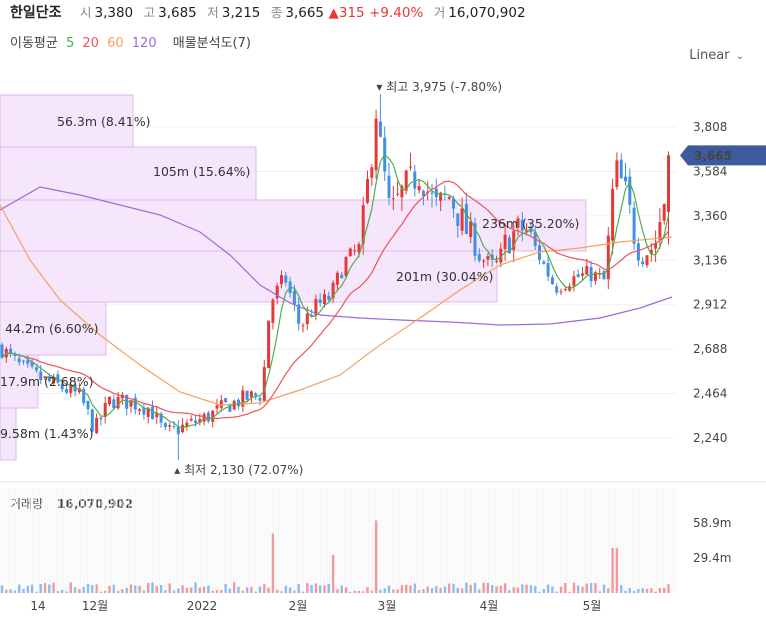  What do you see at coordinates (85, 12) in the screenshot?
I see `open-label: 시` at bounding box center [85, 12].